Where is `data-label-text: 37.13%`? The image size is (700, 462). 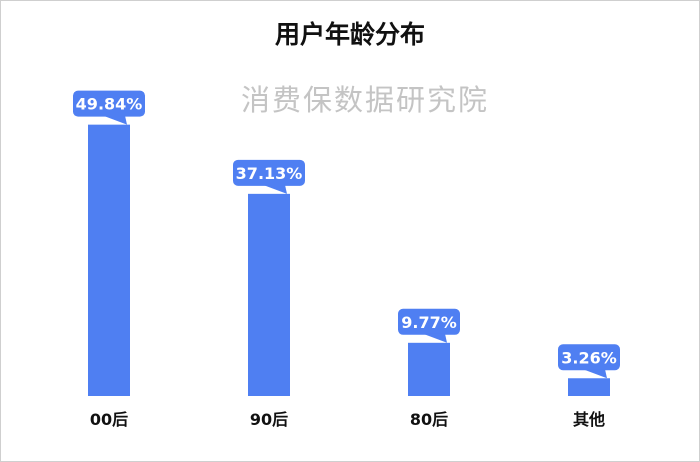
data-label-text: 37.13% is located at coordinates (269, 173).